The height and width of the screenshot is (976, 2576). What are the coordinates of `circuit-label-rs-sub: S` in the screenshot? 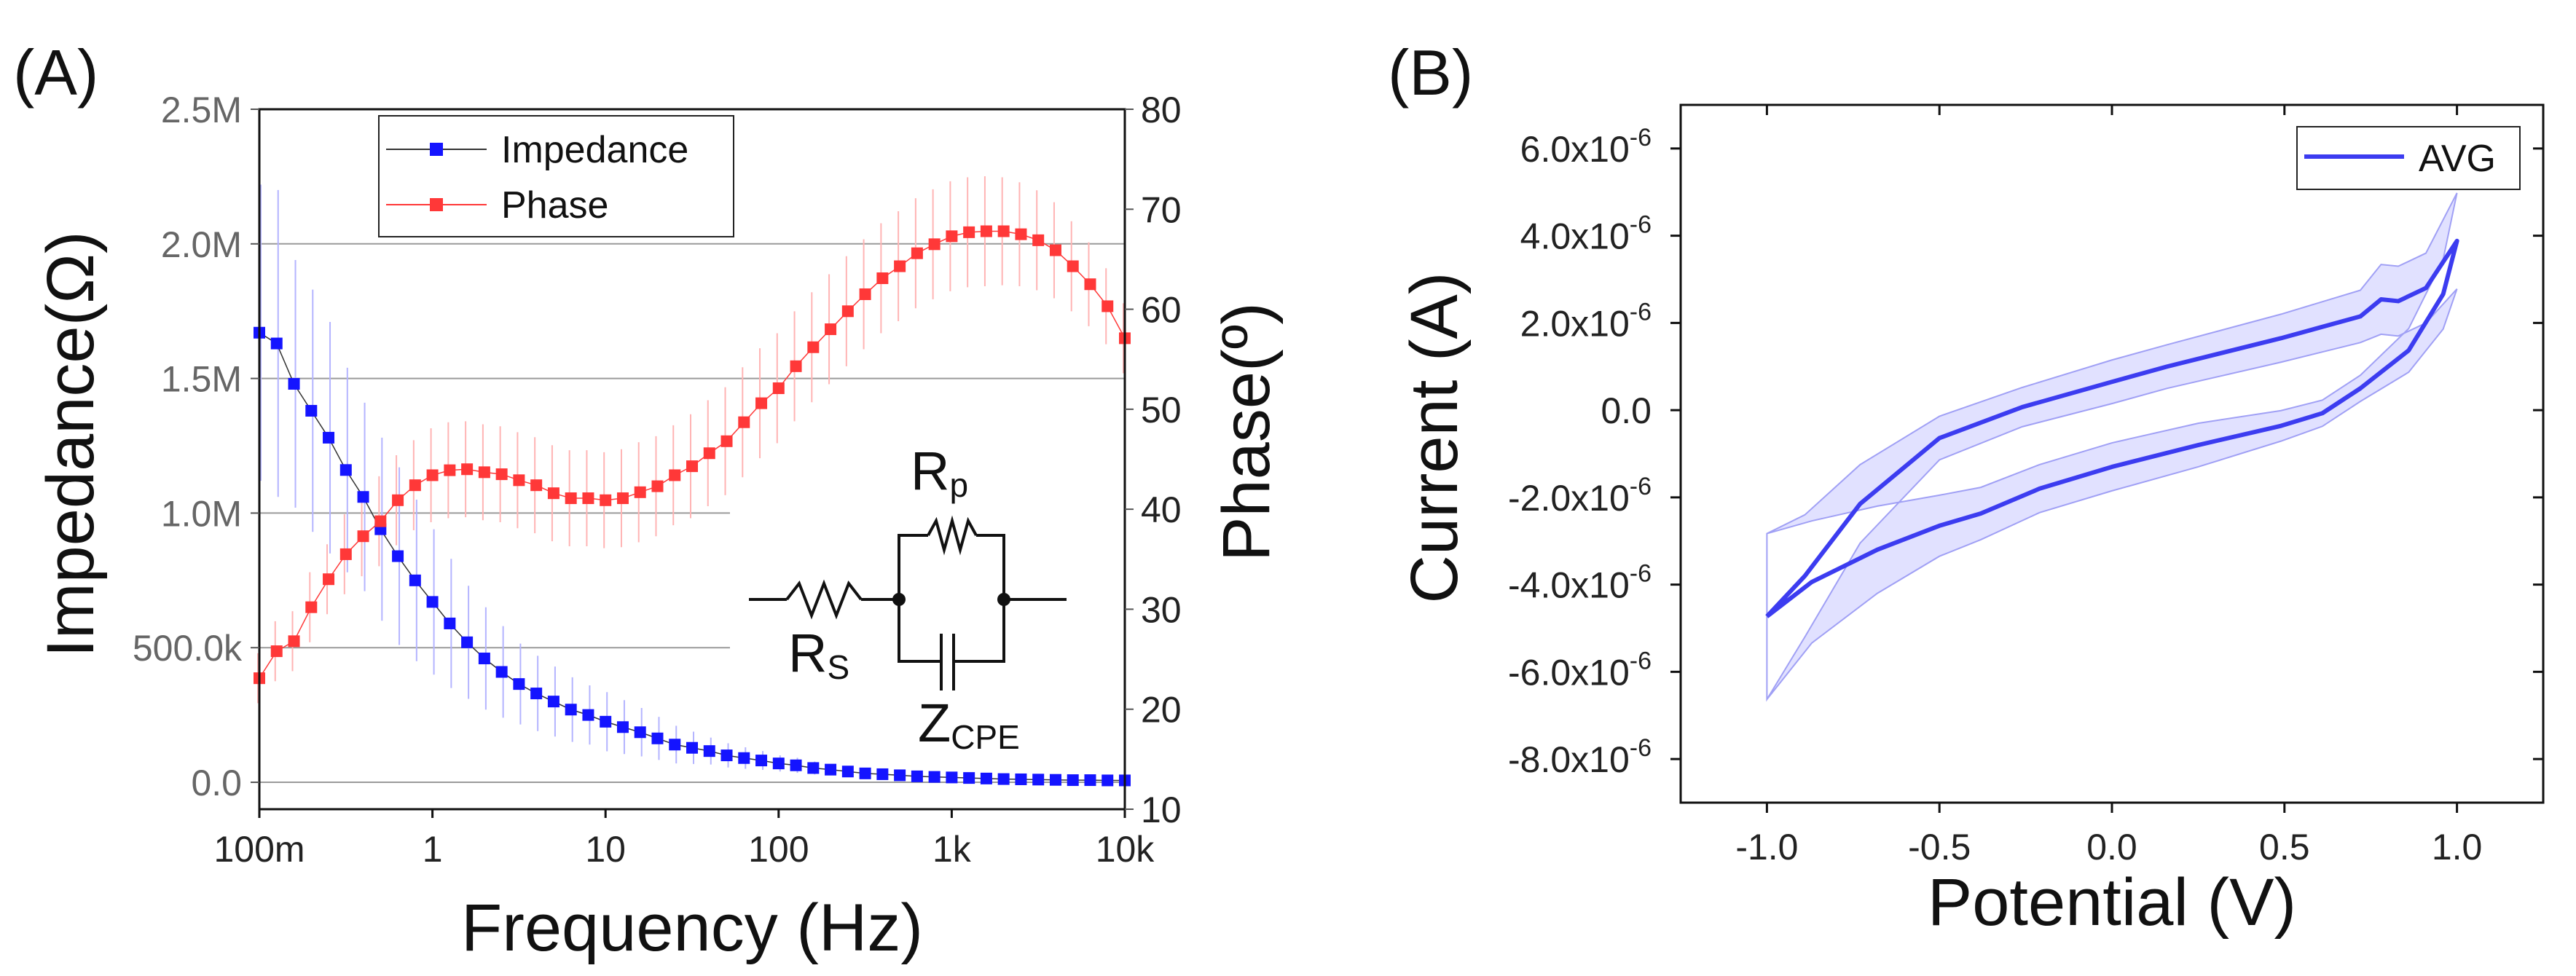 It's located at (838, 667).